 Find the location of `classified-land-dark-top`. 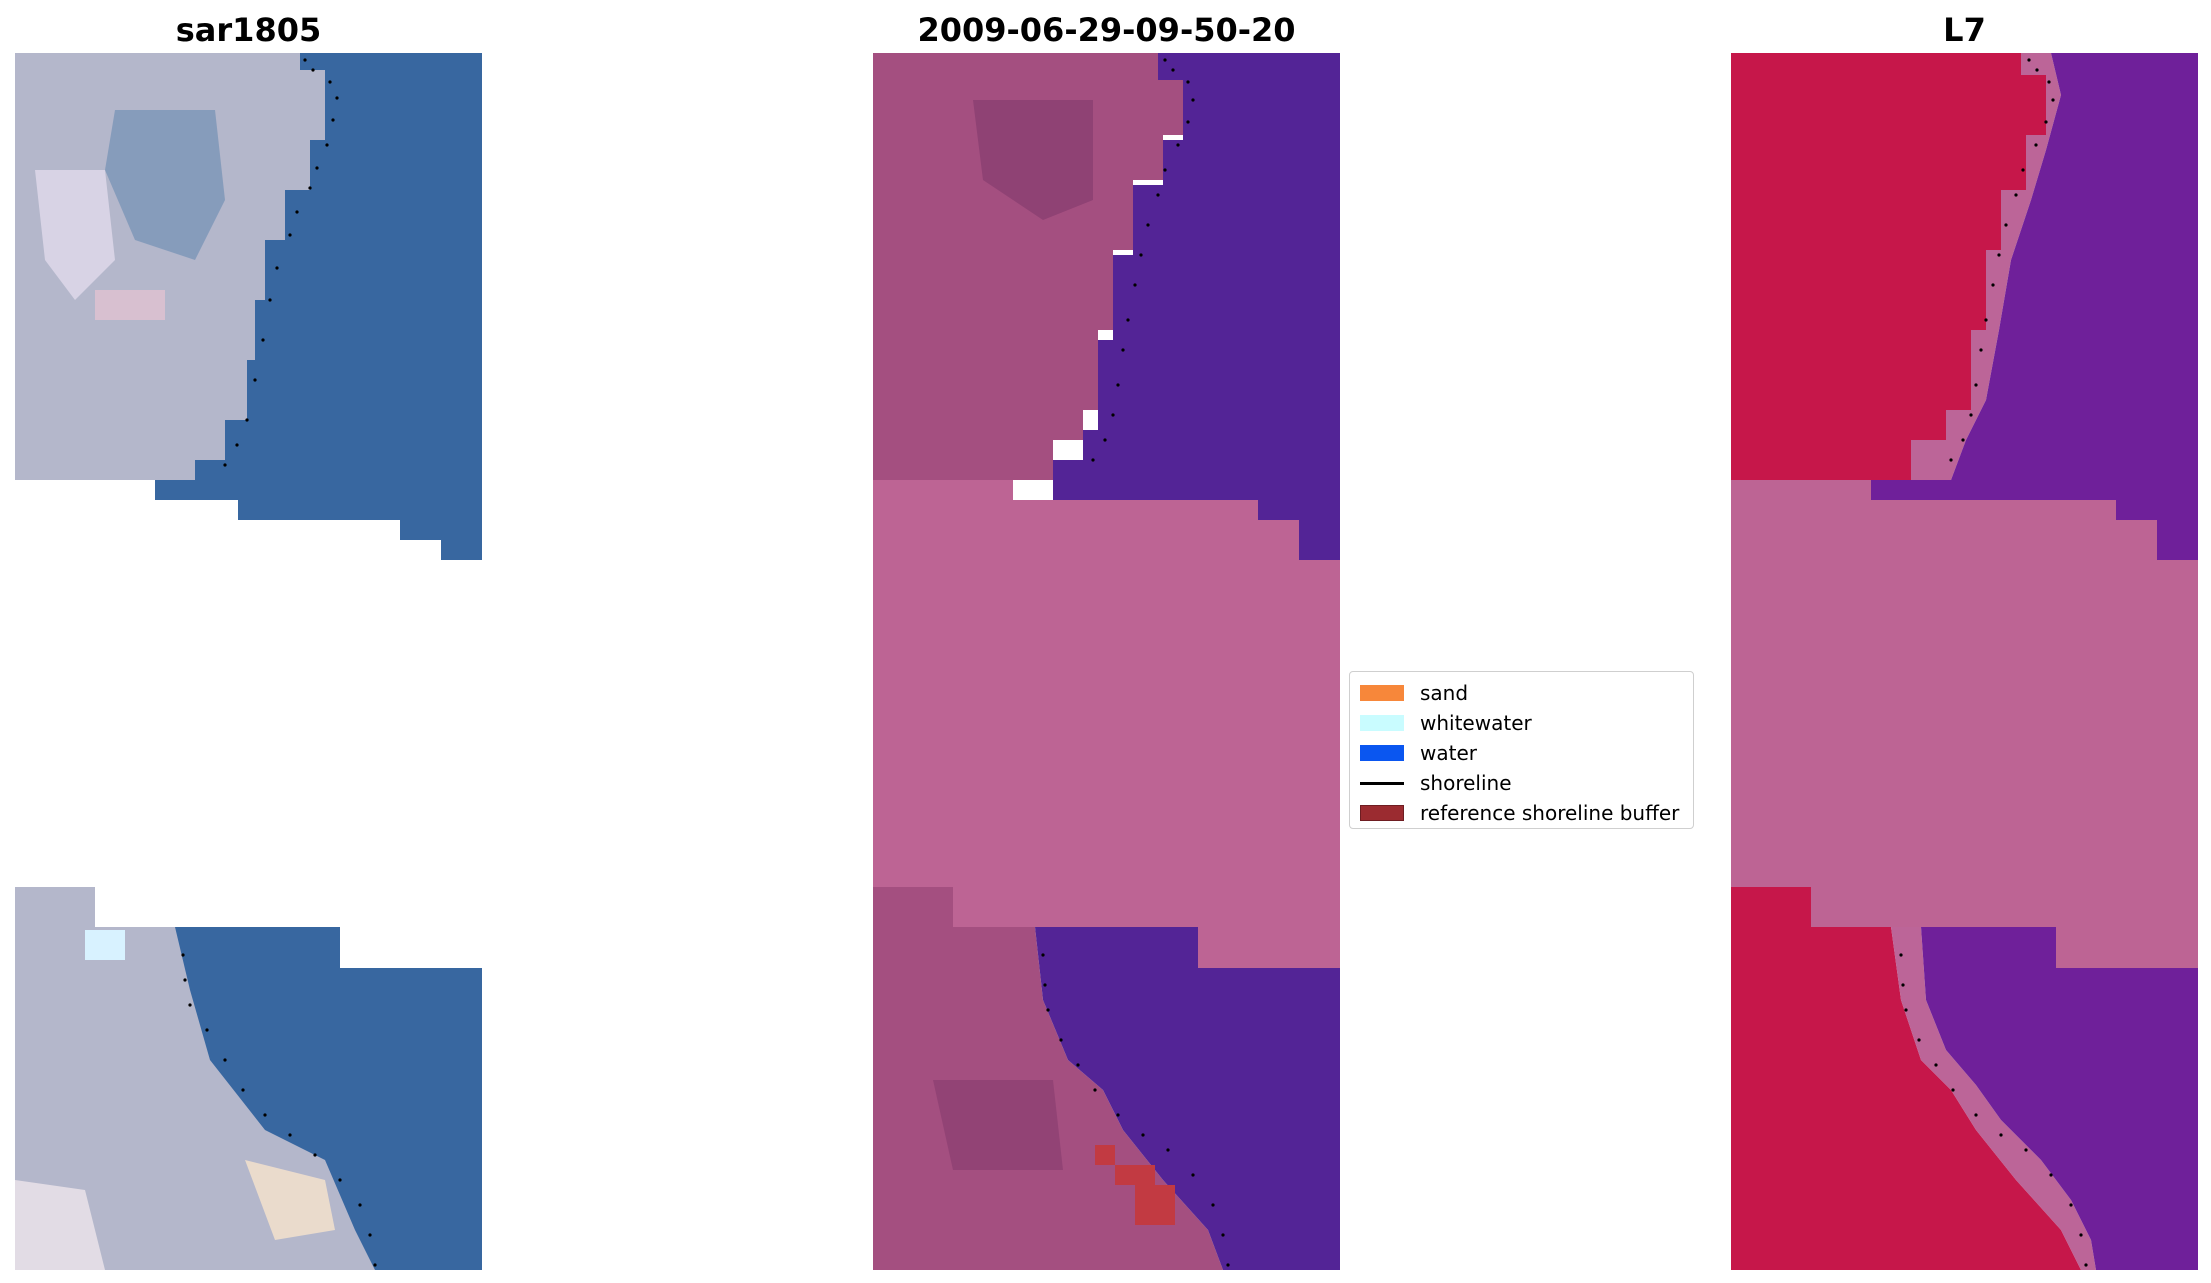

classified-land-dark-top is located at coordinates (1033, 160).